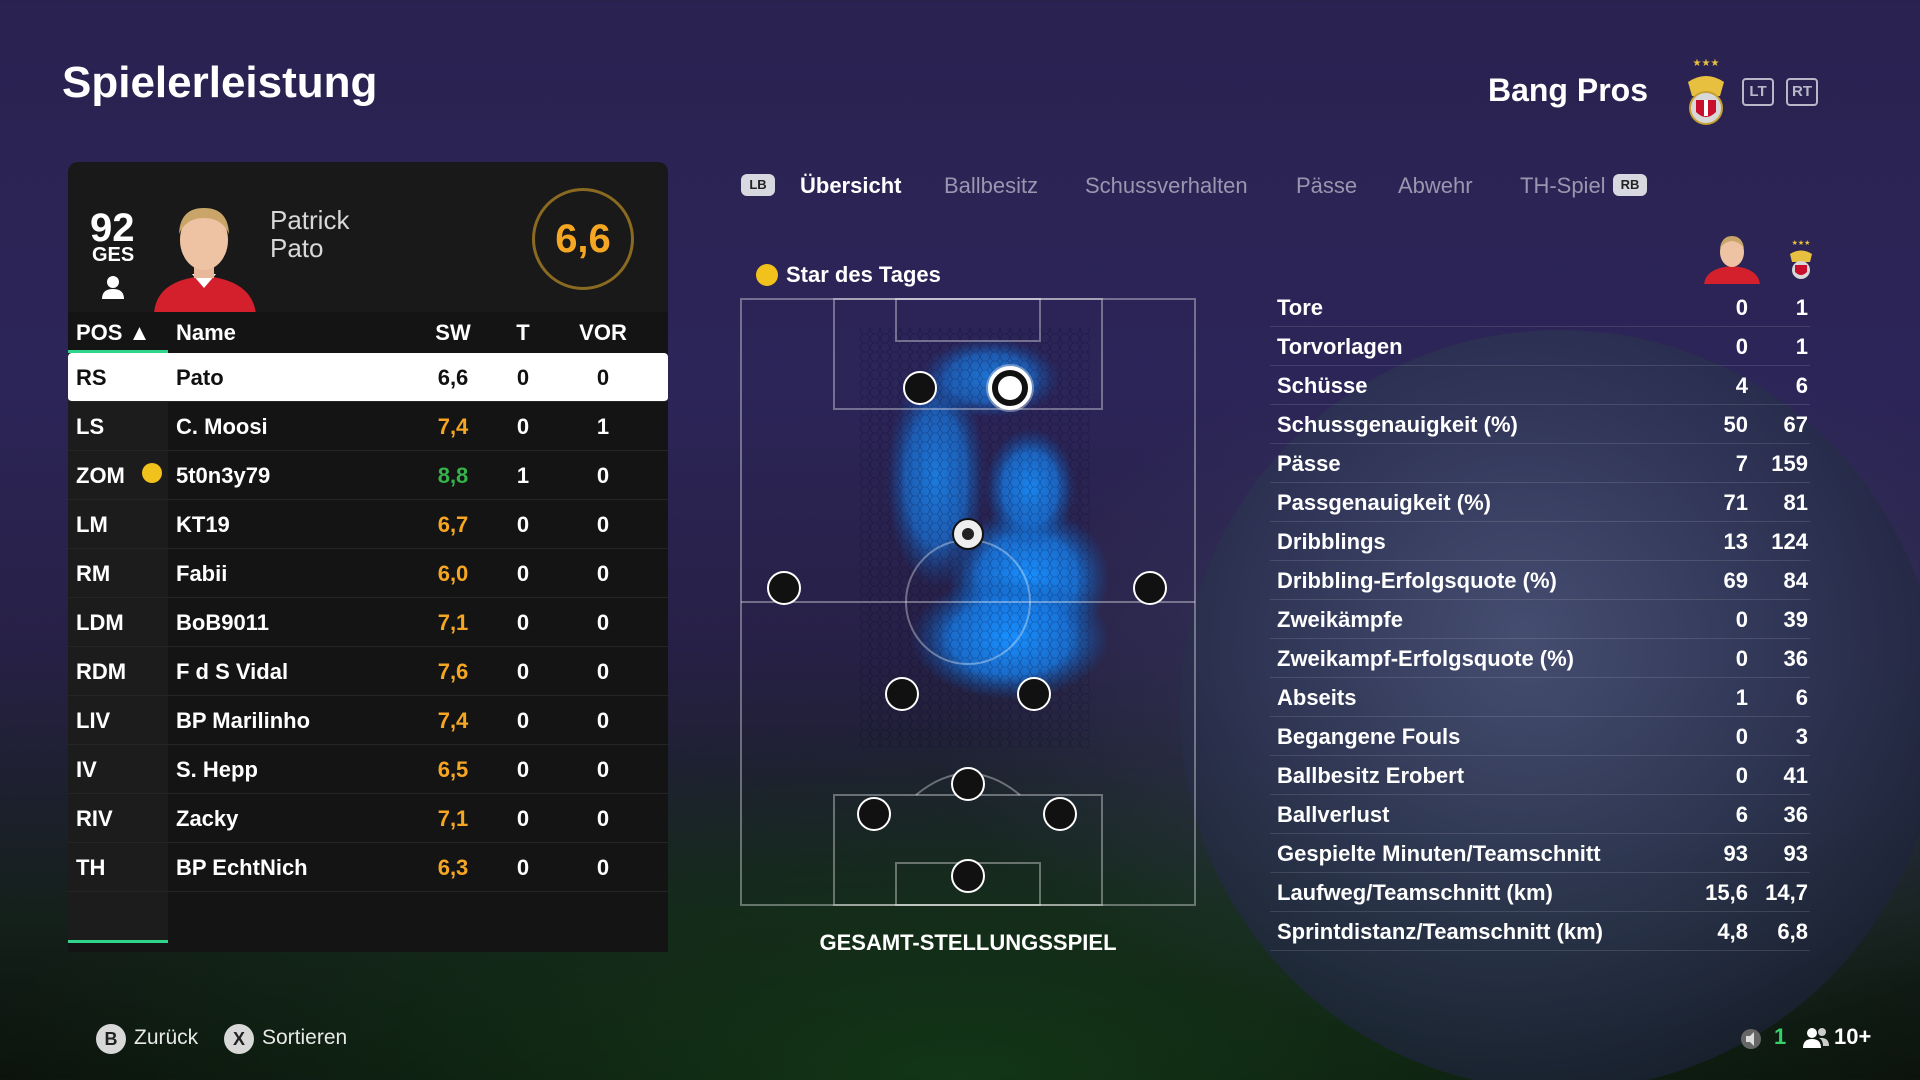 The height and width of the screenshot is (1080, 1920). Describe the element at coordinates (603, 332) in the screenshot. I see `header-vor: VOR` at that location.